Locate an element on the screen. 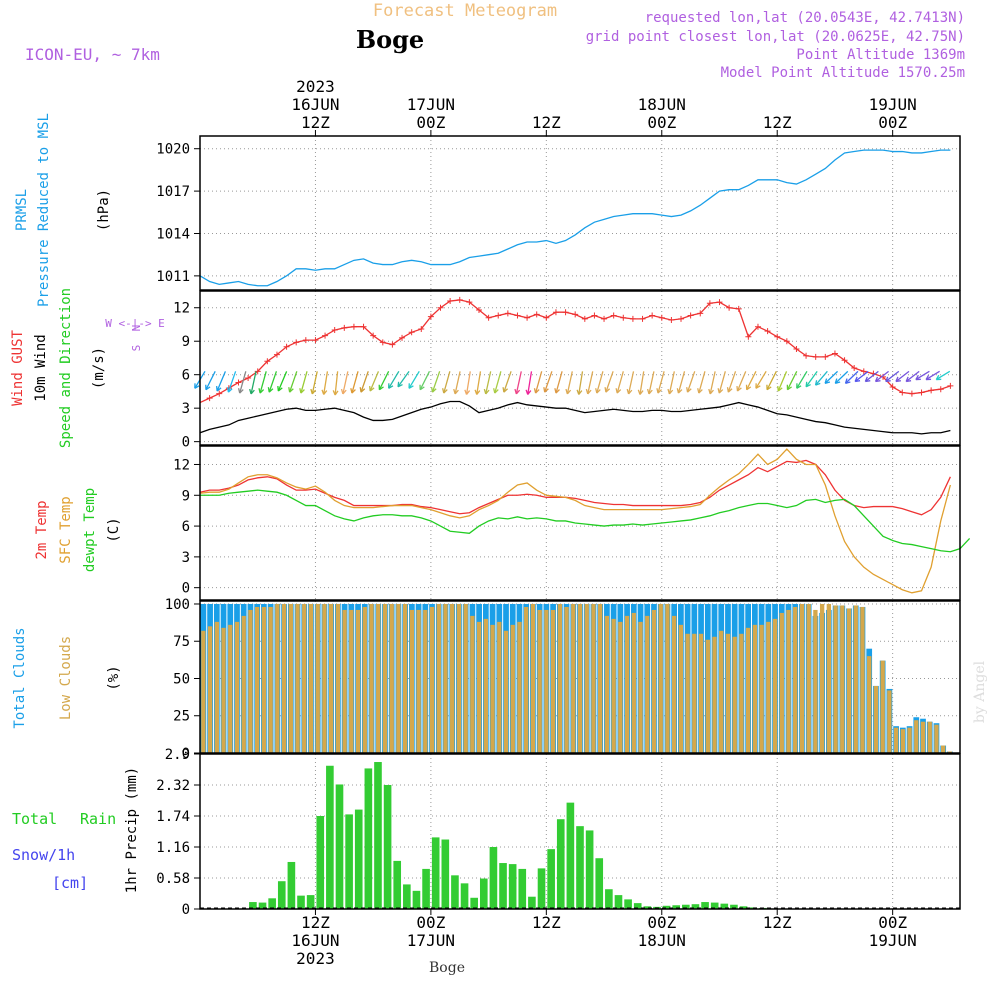  point-altitude: Point Altitude 1369m is located at coordinates (880, 55).